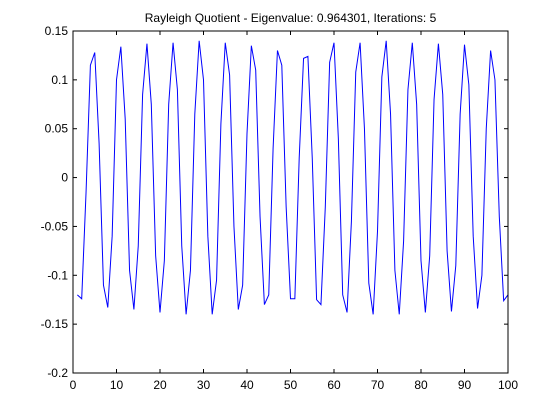 This screenshot has height=420, width=560. I want to click on y-tick-label: -0.1, so click(57, 275).